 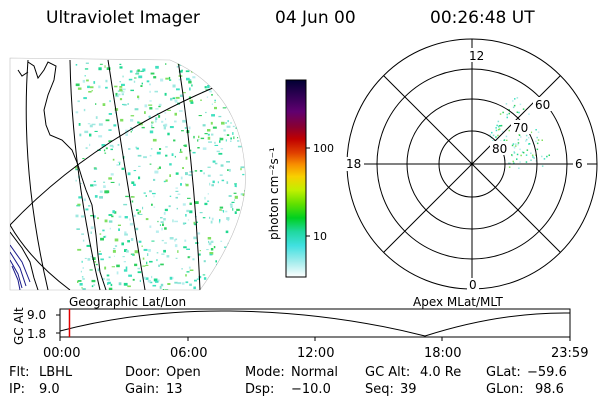 I want to click on timeline-ytick: 9.0, so click(x=36, y=315).